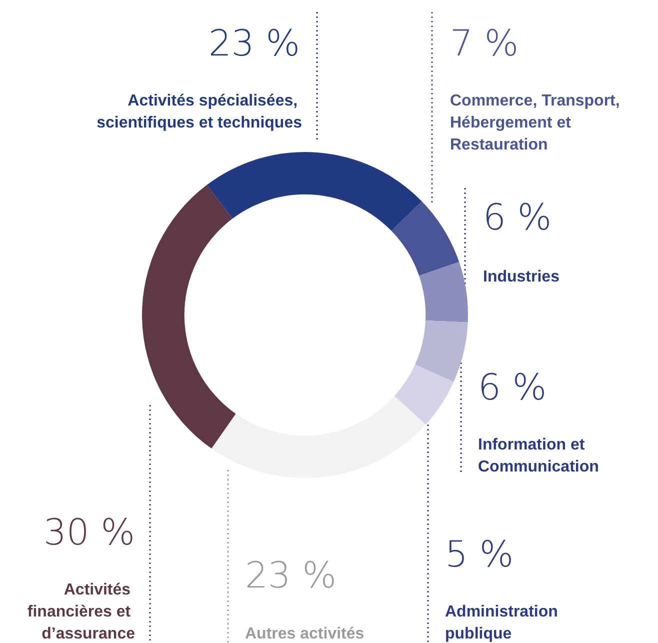 This screenshot has height=643, width=658. What do you see at coordinates (484, 44) in the screenshot?
I see `data-label: 7 %` at bounding box center [484, 44].